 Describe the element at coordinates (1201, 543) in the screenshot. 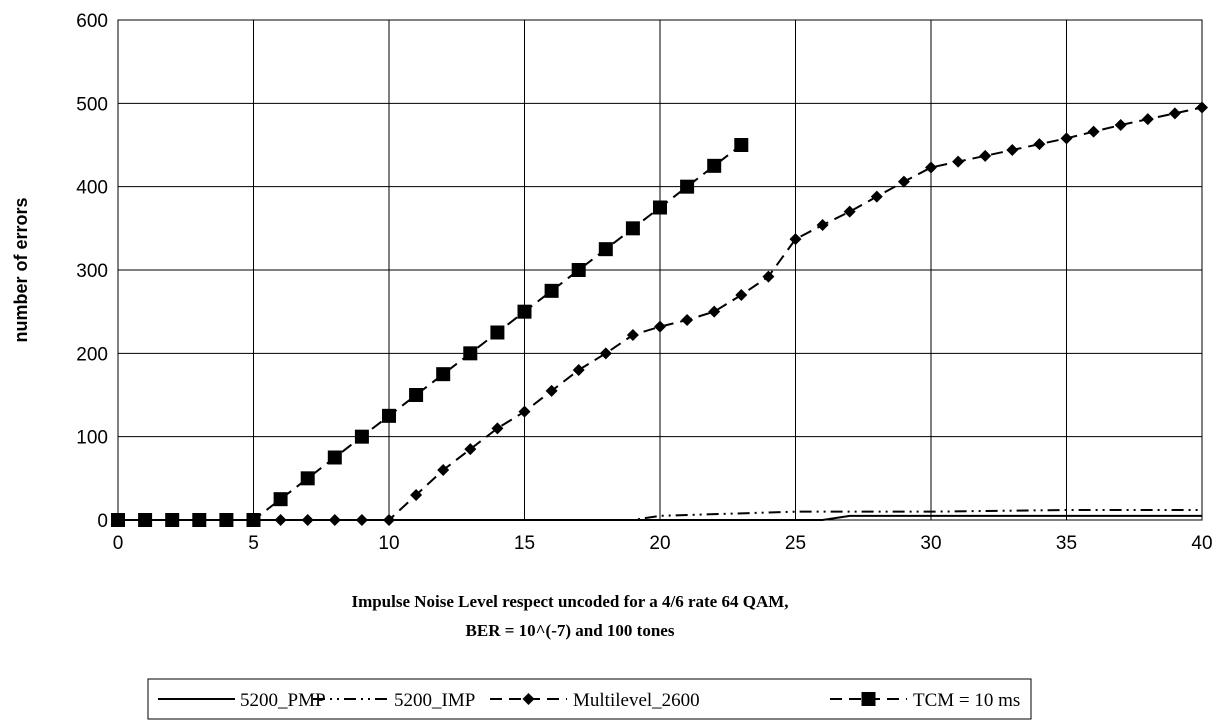

I see `x-tick-label: 40` at that location.